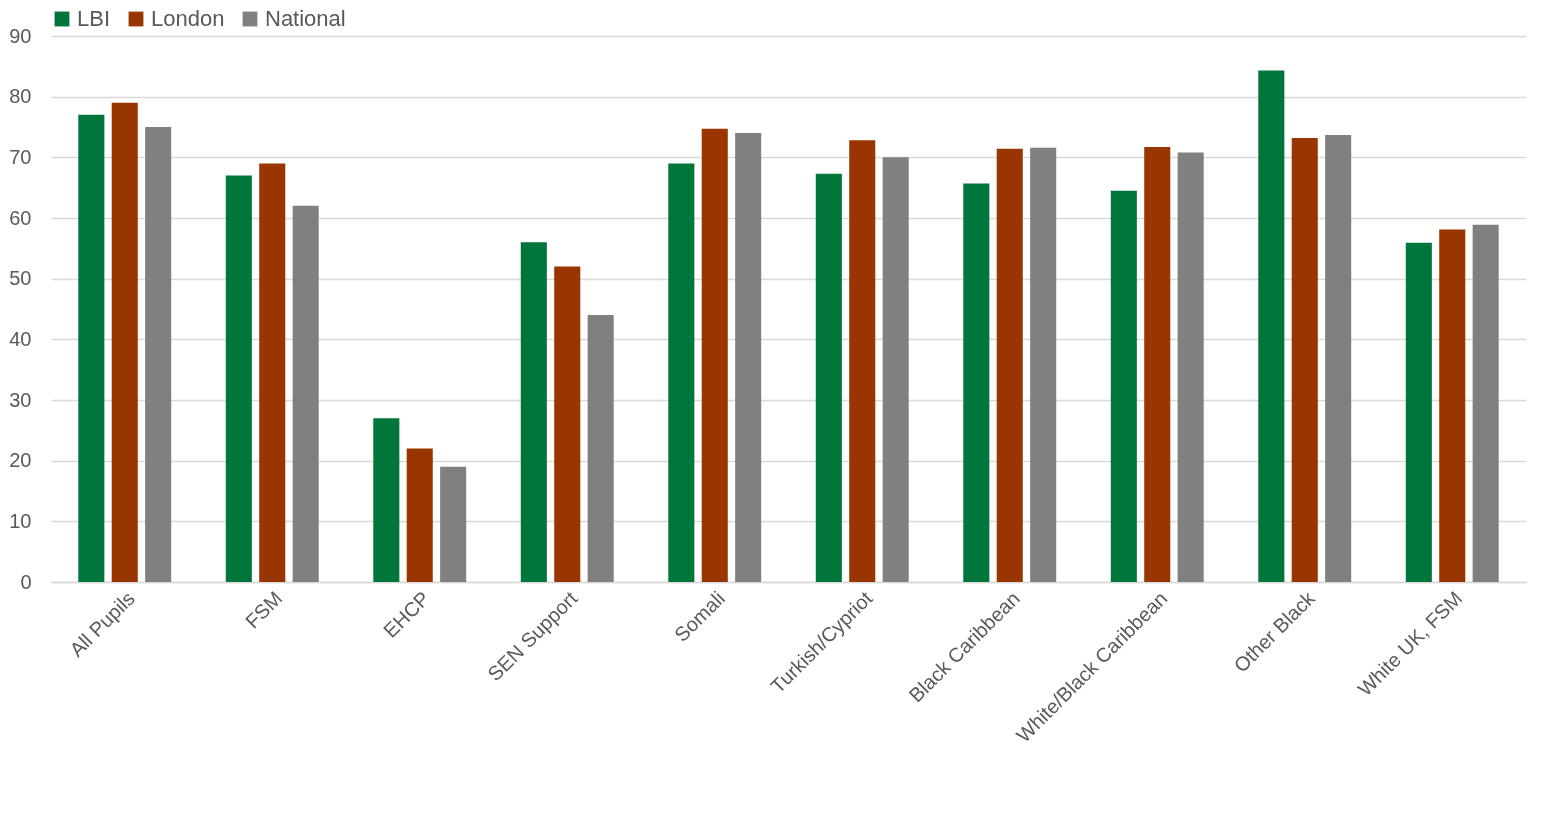 The image size is (1545, 820). I want to click on y-tick-label: 40, so click(20, 338).